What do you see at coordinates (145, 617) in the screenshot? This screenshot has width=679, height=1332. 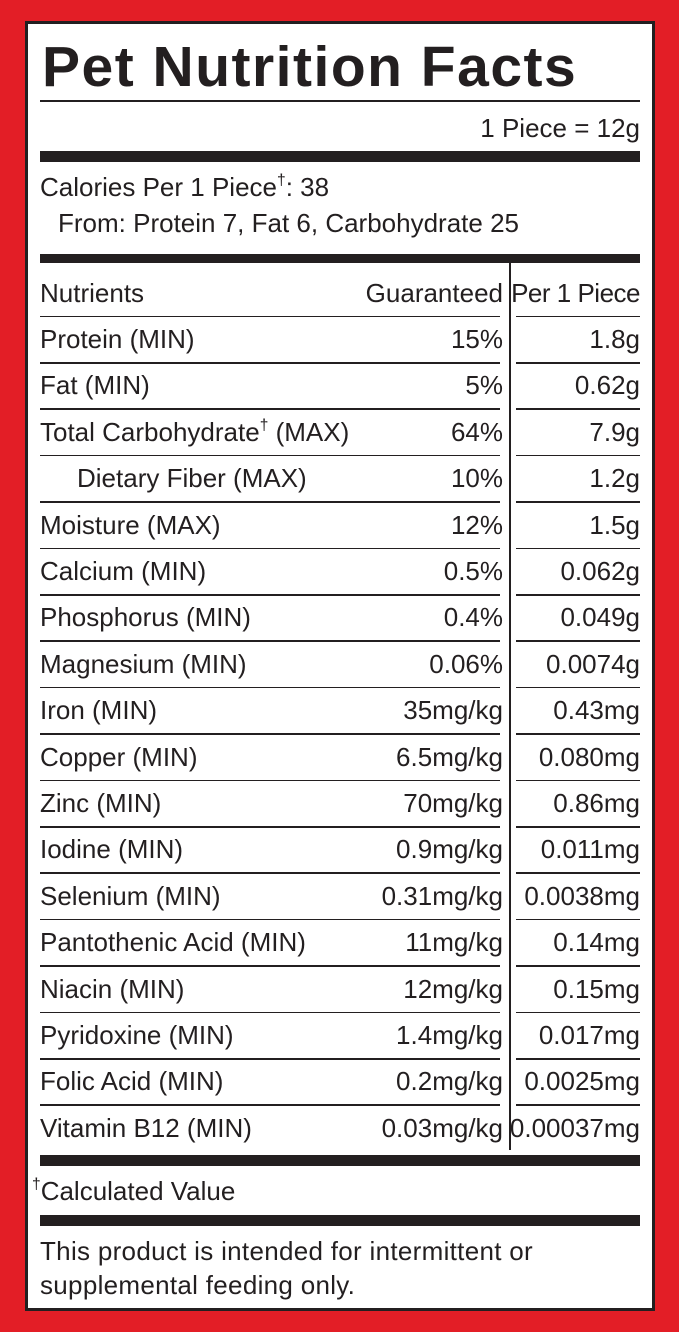 I see `nutrient-name: Phosphorus (MIN)` at bounding box center [145, 617].